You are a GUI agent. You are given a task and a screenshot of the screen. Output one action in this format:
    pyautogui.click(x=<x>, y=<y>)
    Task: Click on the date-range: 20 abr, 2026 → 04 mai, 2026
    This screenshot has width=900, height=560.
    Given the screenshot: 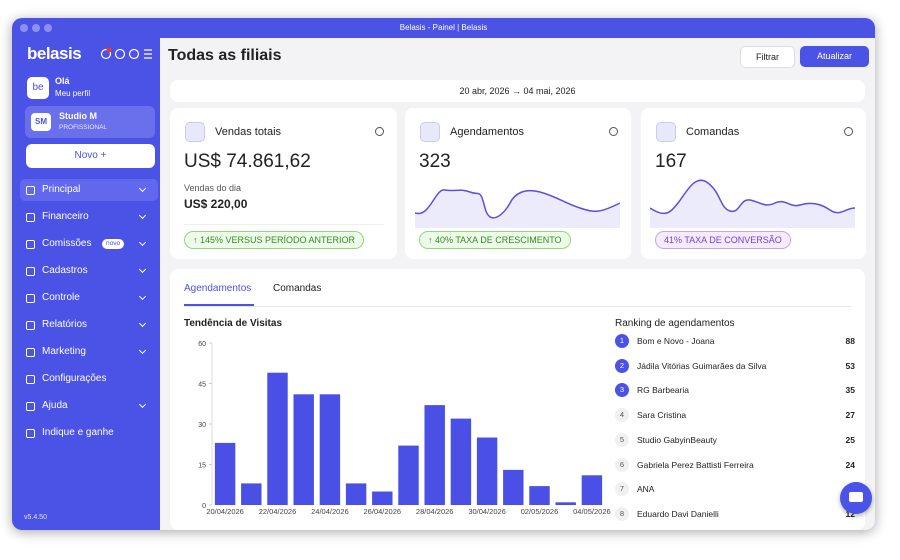 What is the action you would take?
    pyautogui.click(x=517, y=91)
    